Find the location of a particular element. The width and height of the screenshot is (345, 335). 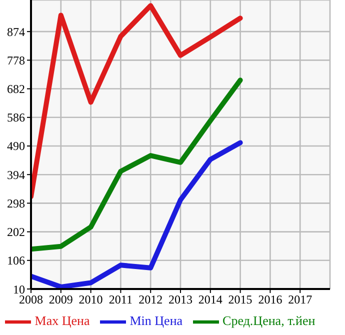

y-tick-label: 586 is located at coordinates (16, 117).